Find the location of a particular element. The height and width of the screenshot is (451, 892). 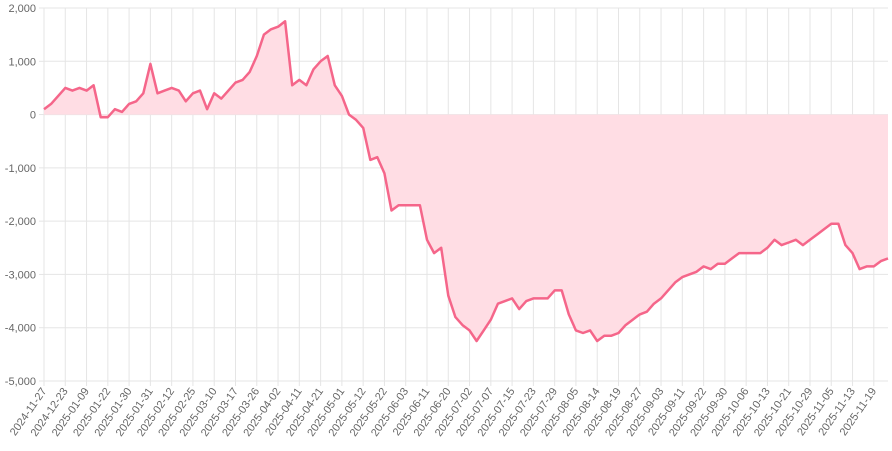

y-tick-label: 0 is located at coordinates (33, 116).